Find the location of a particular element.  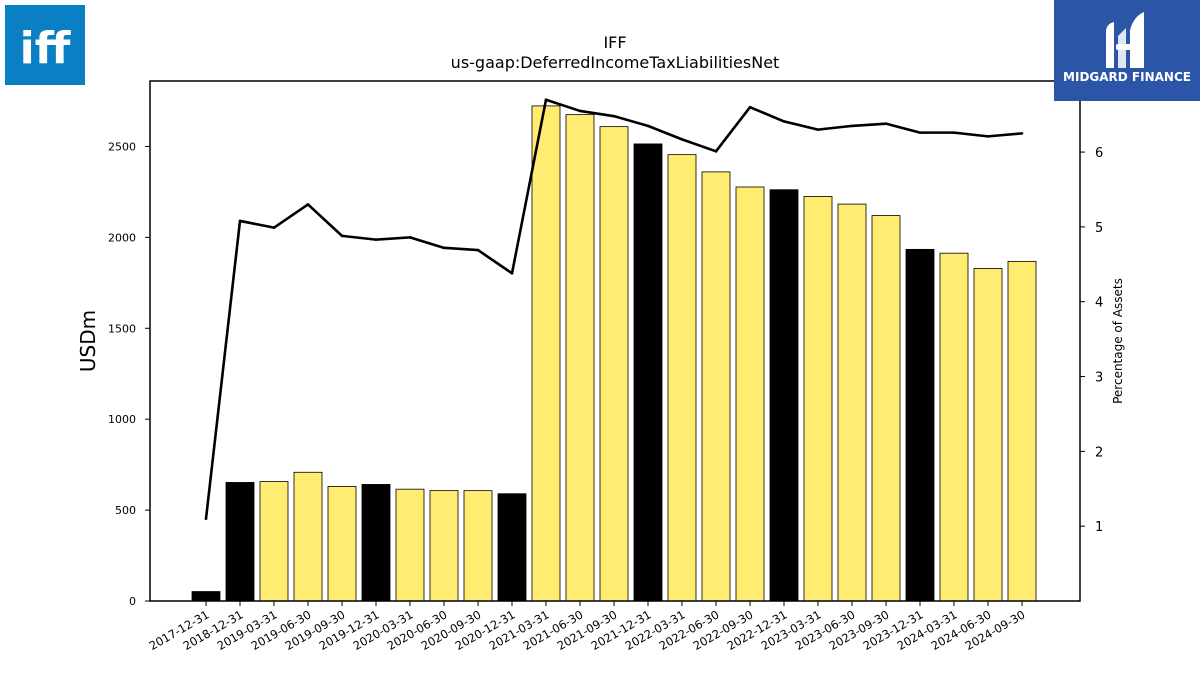

y-tick-label: 1500 is located at coordinates (122, 328).